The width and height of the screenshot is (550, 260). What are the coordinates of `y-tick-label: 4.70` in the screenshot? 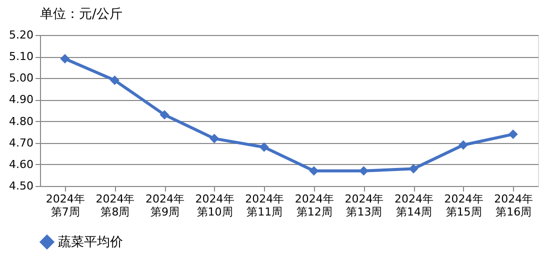 It's located at (21, 143).